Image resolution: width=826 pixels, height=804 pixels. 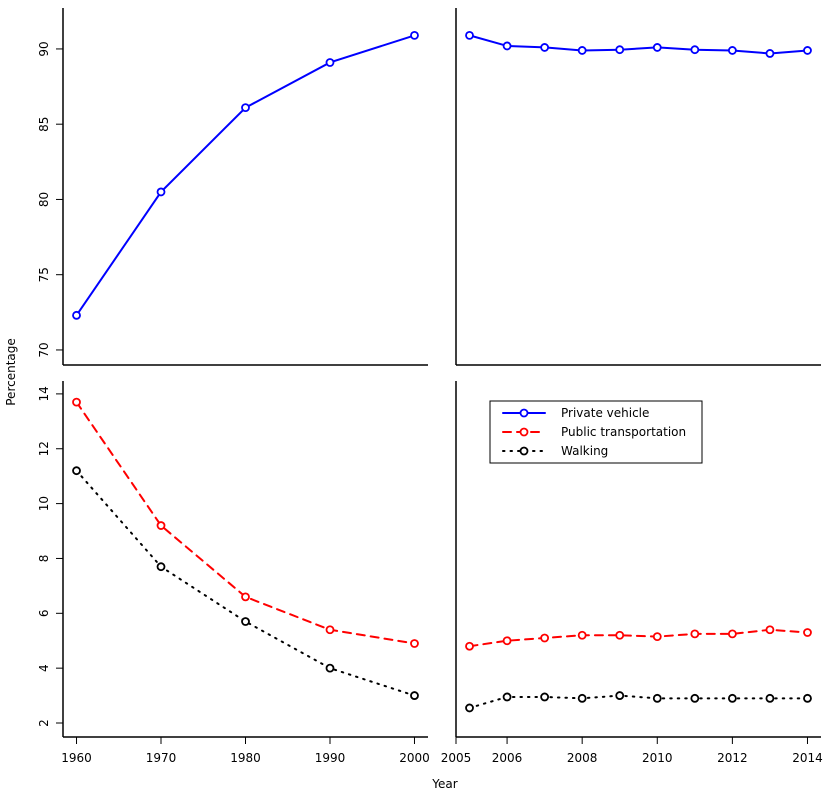 What do you see at coordinates (807, 758) in the screenshot?
I see `x-tick-label: 2014` at bounding box center [807, 758].